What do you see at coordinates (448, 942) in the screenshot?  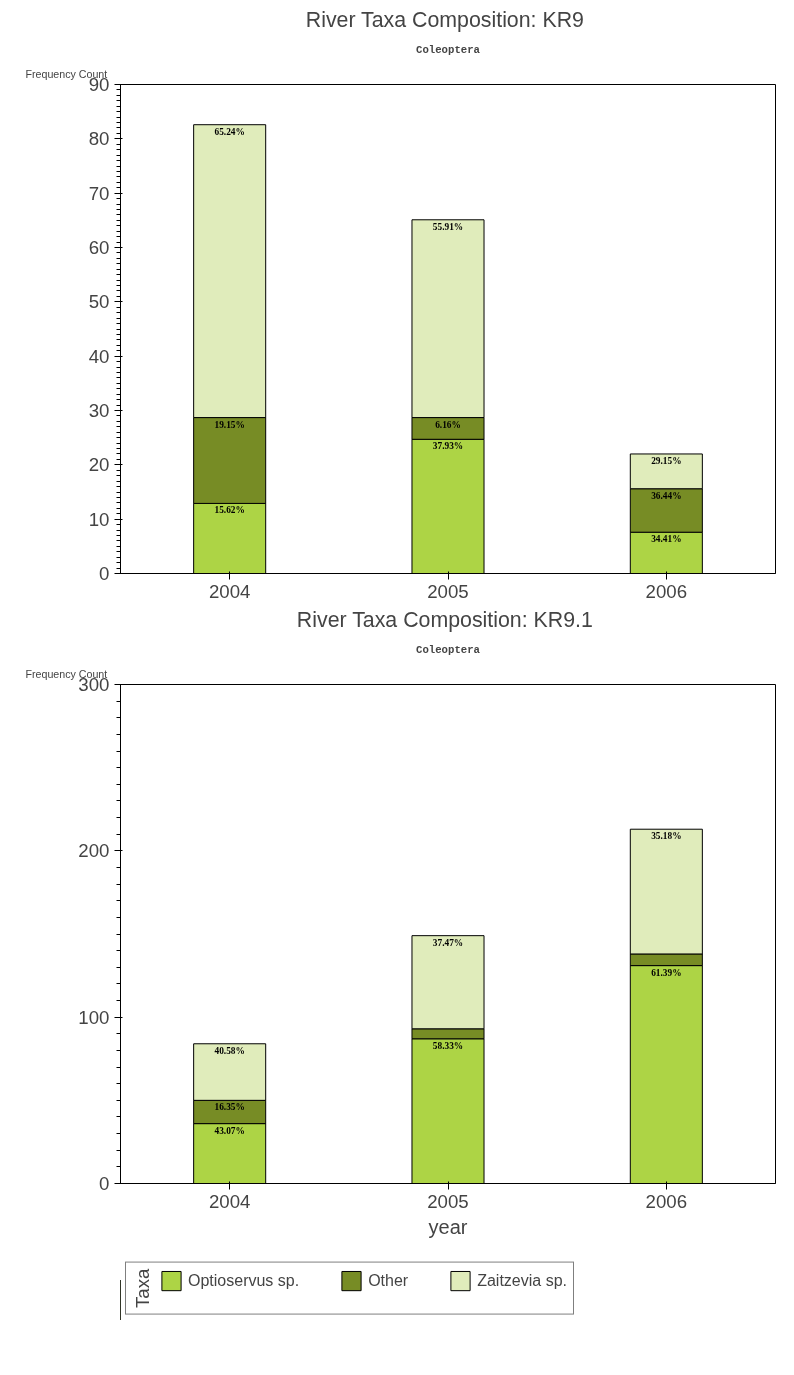 I see `annotation: 37.47%` at bounding box center [448, 942].